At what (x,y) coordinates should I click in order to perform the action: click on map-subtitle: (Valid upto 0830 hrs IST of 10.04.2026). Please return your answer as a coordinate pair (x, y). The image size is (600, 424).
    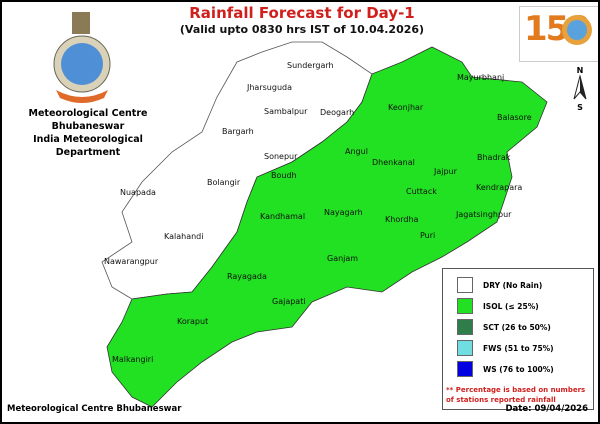
    Looking at the image, I should click on (302, 29).